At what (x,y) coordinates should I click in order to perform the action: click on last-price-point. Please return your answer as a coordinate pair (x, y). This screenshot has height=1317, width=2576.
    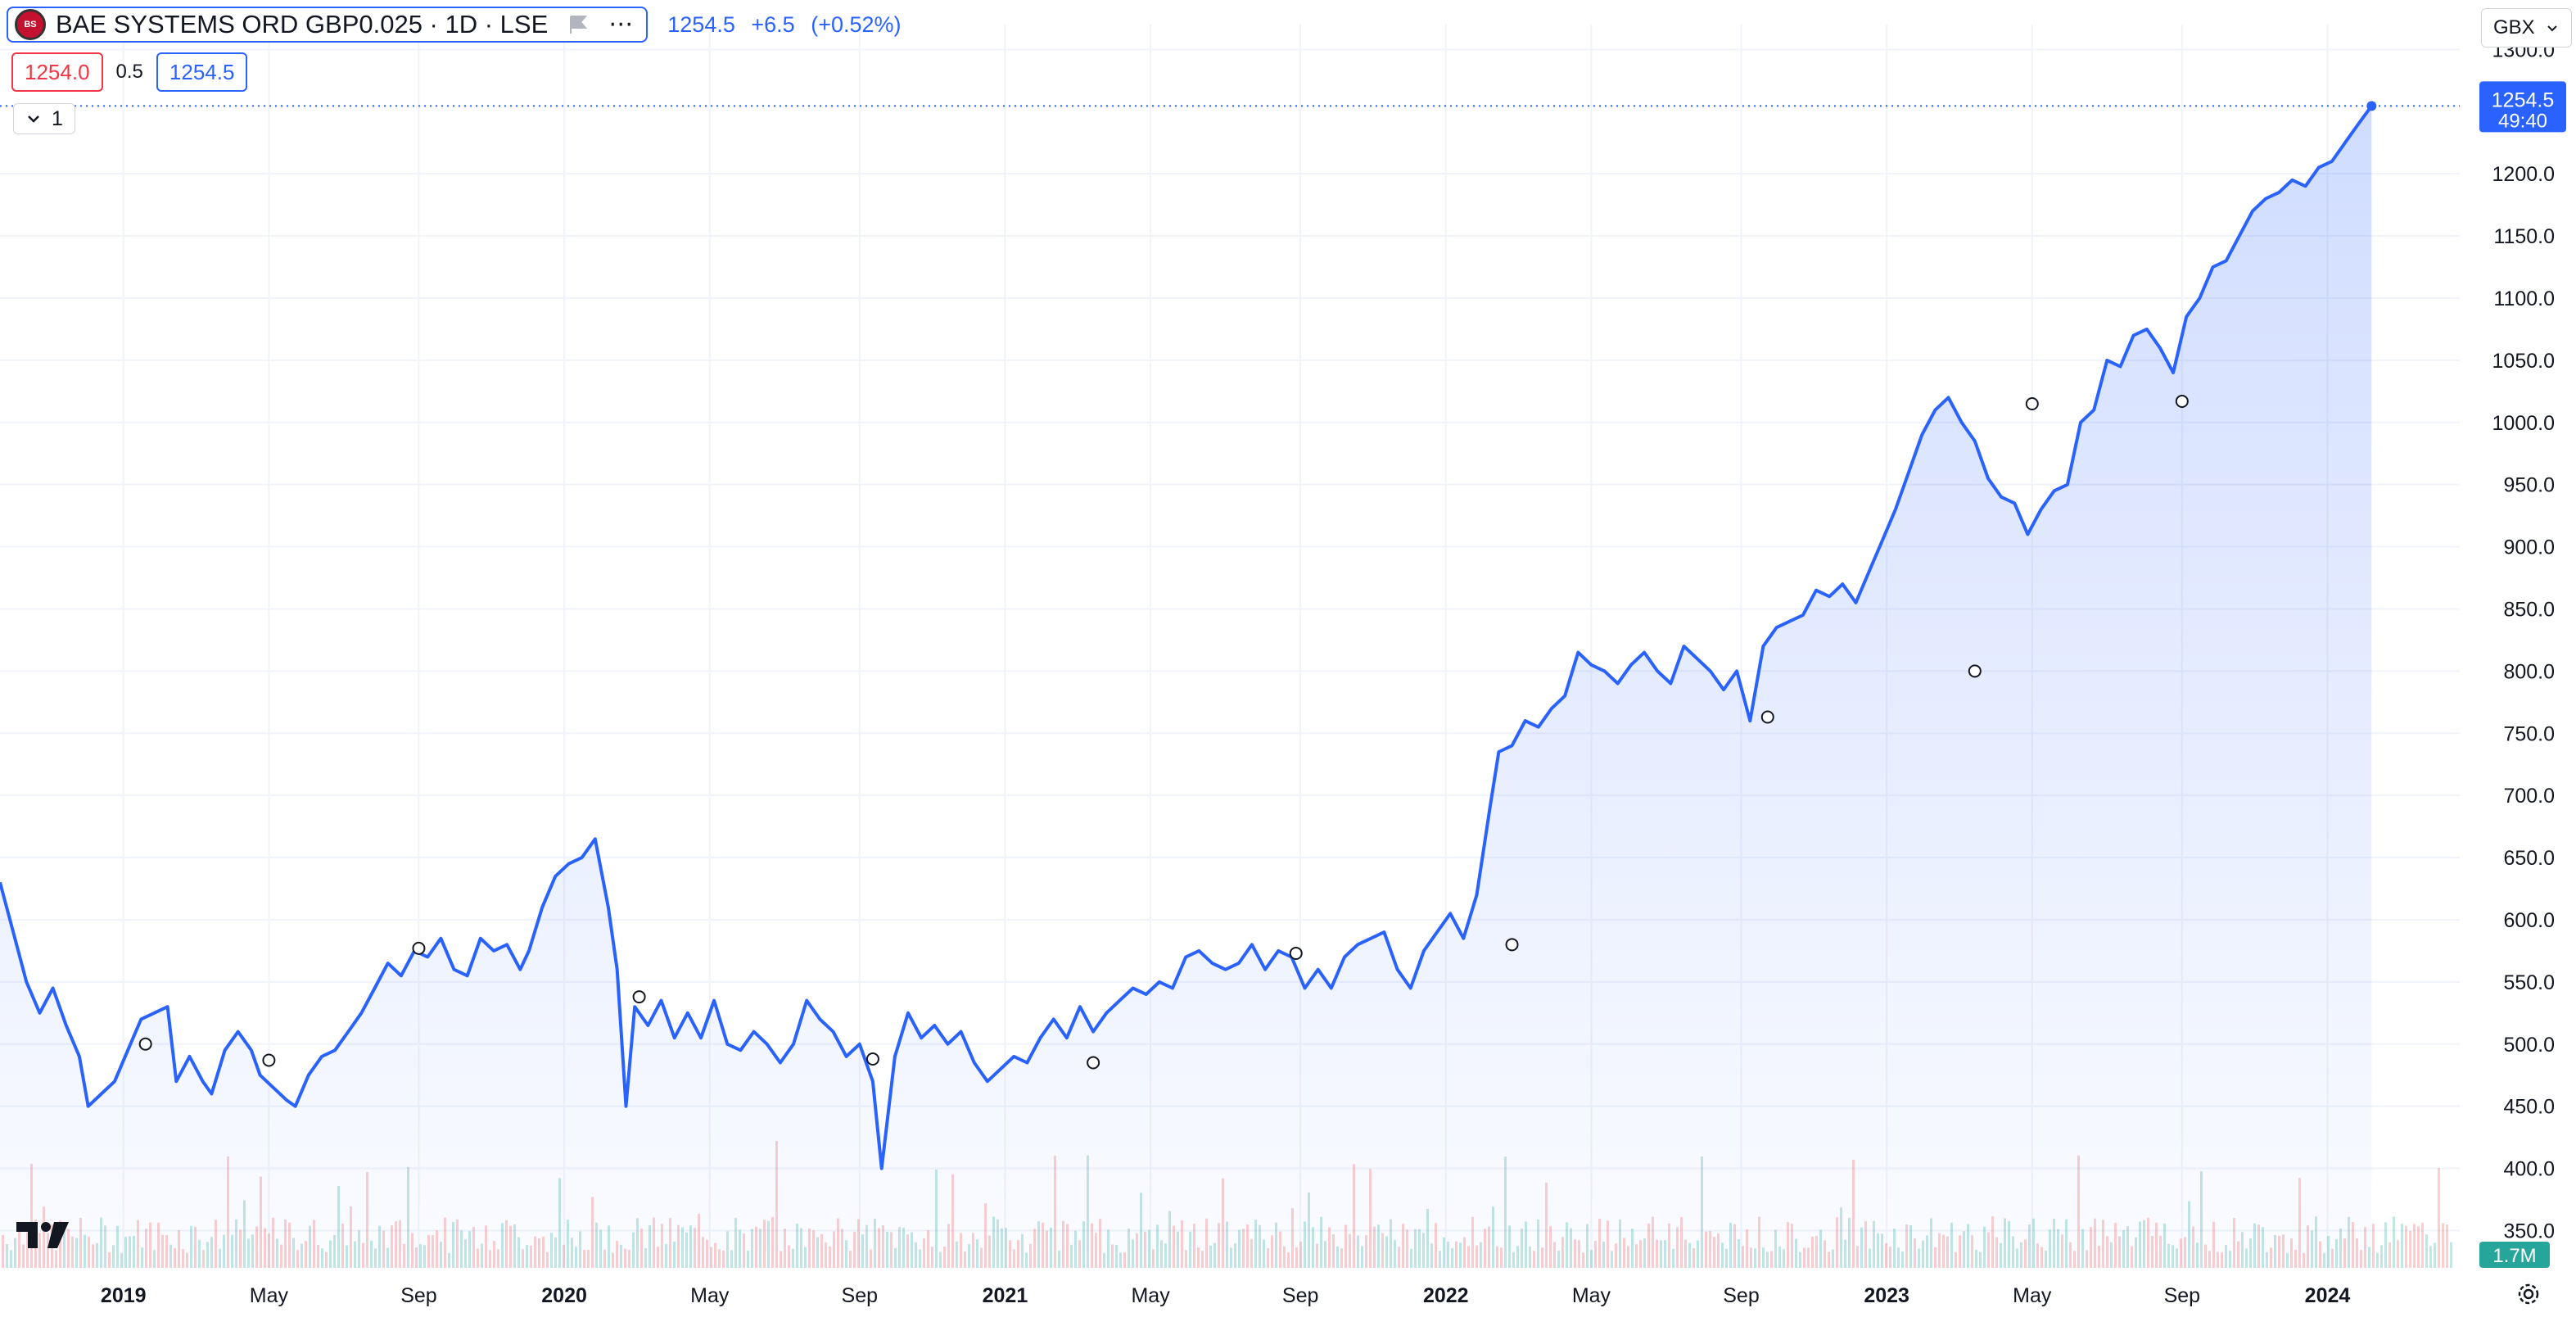
    Looking at the image, I should click on (2371, 106).